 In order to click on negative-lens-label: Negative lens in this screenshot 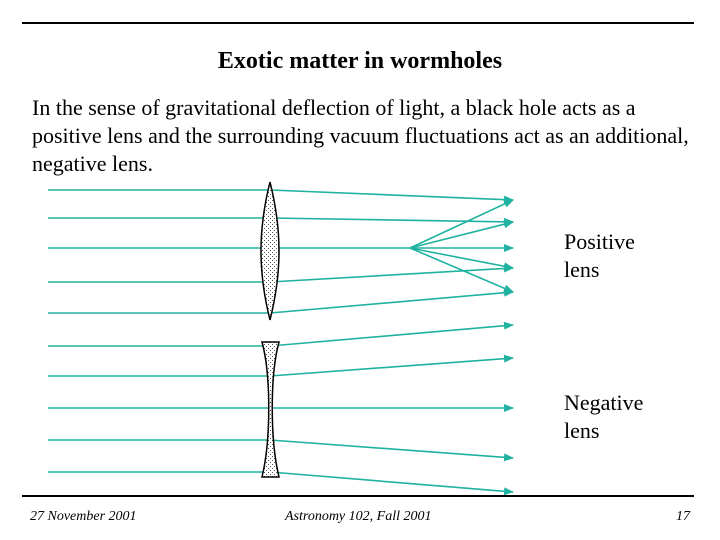, I will do `click(604, 416)`.